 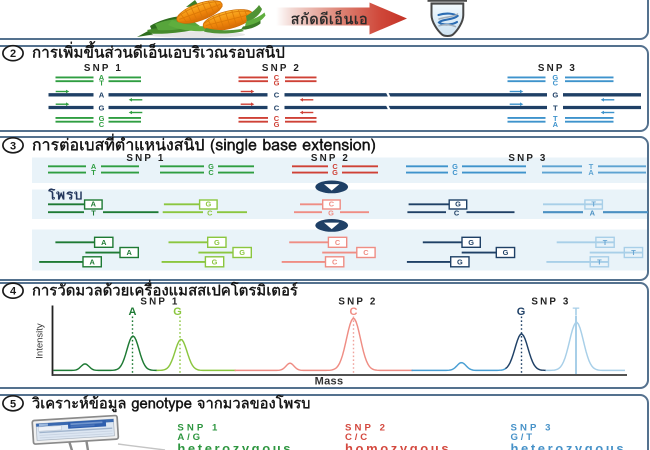 I want to click on svg-text: 4, so click(x=13, y=292).